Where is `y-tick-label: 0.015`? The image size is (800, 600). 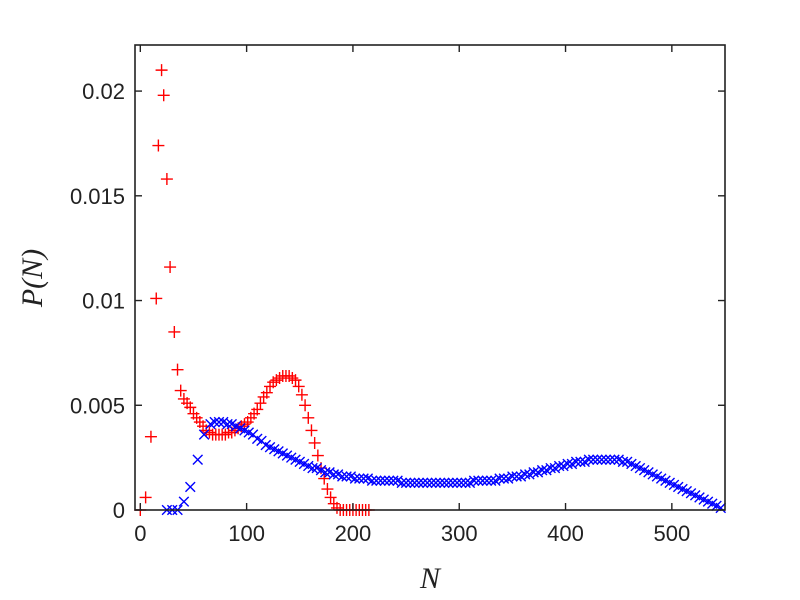 y-tick-label: 0.015 is located at coordinates (97, 196).